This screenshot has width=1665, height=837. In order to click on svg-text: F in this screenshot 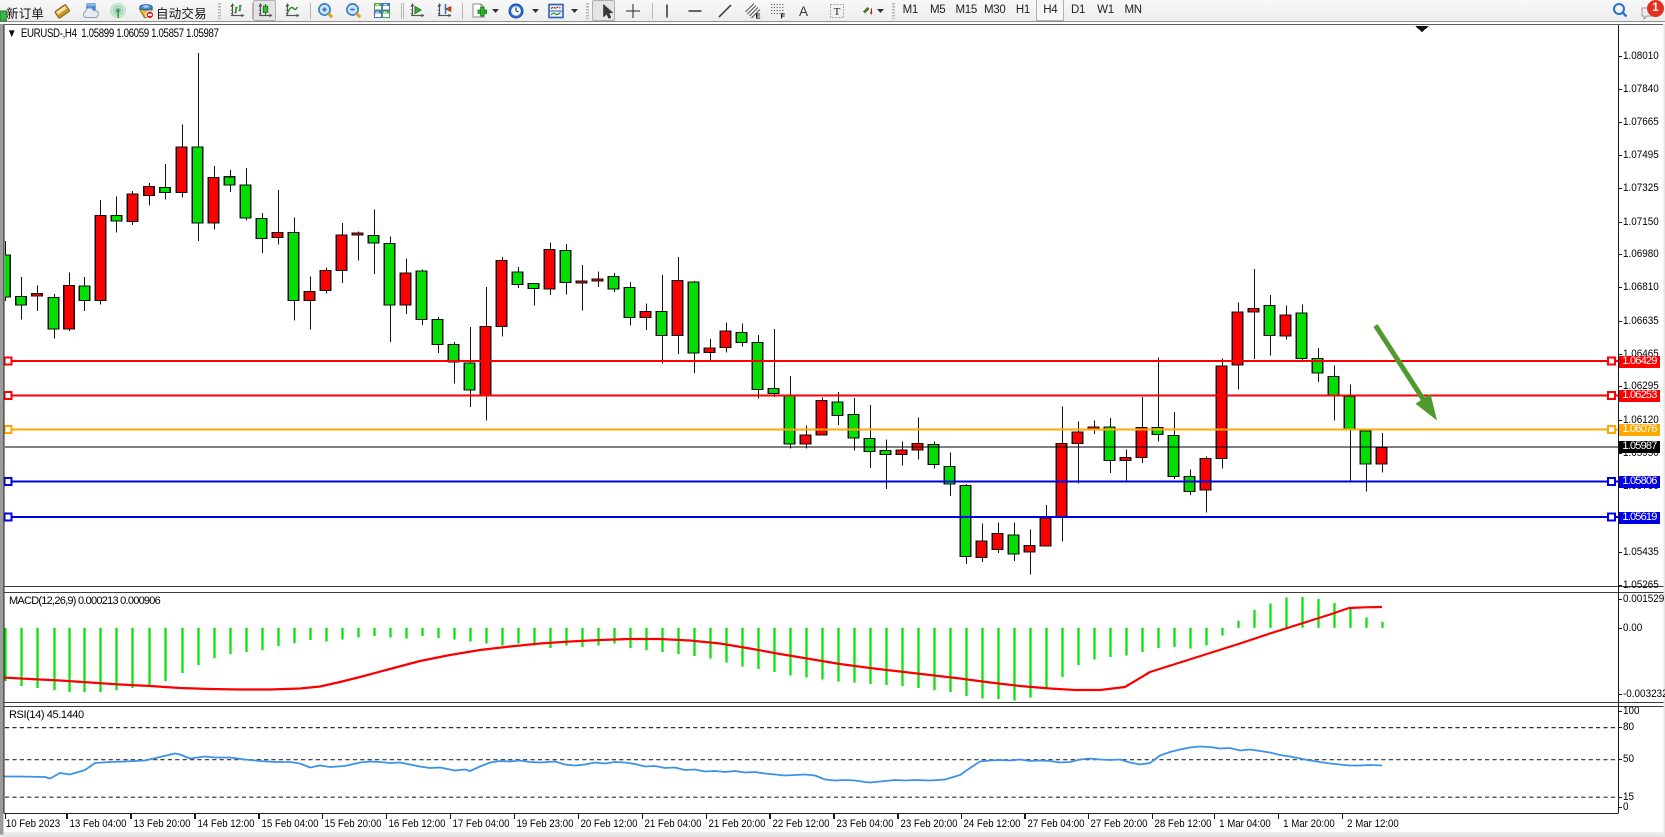, I will do `click(783, 16)`.